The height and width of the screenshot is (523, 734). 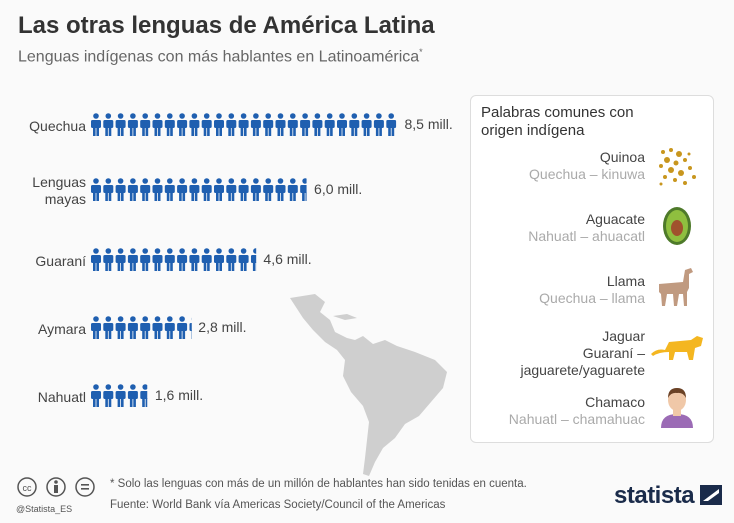 What do you see at coordinates (428, 124) in the screenshot?
I see `value-label: 8,5 mill.` at bounding box center [428, 124].